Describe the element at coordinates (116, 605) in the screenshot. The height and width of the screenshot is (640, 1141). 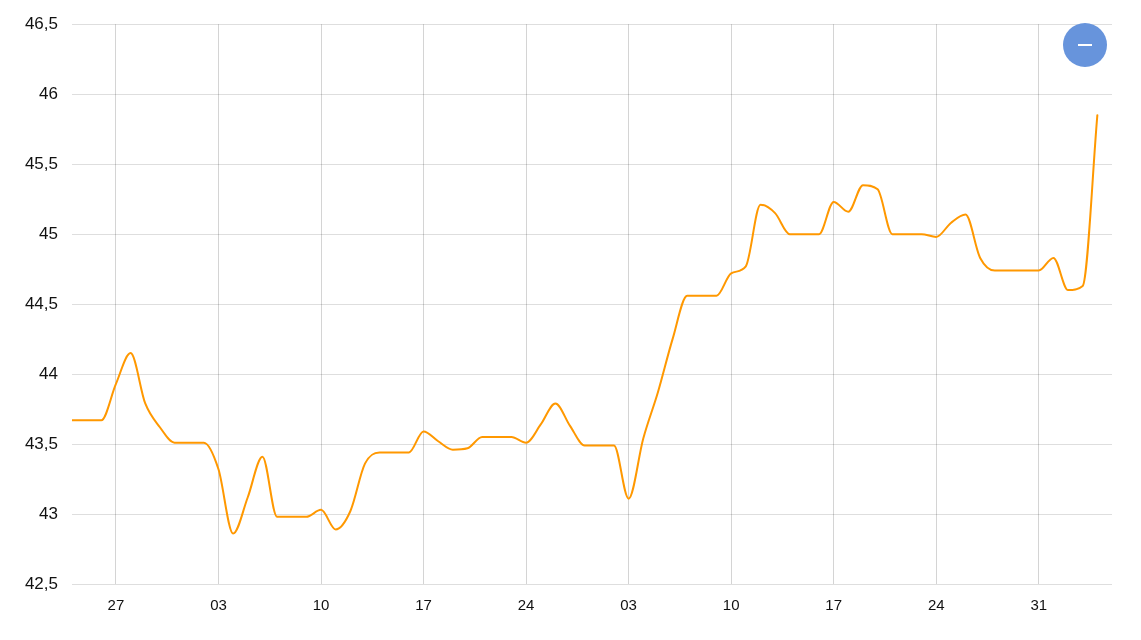
I see `x-tick-label: 27` at that location.